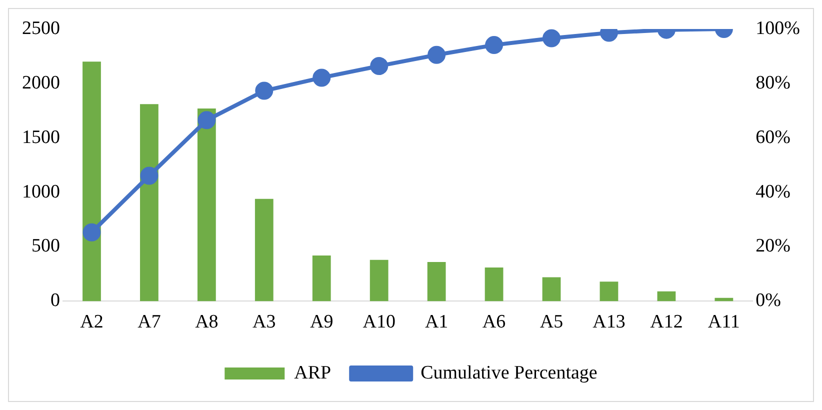 The height and width of the screenshot is (410, 822). I want to click on x-tick-label: A6, so click(494, 322).